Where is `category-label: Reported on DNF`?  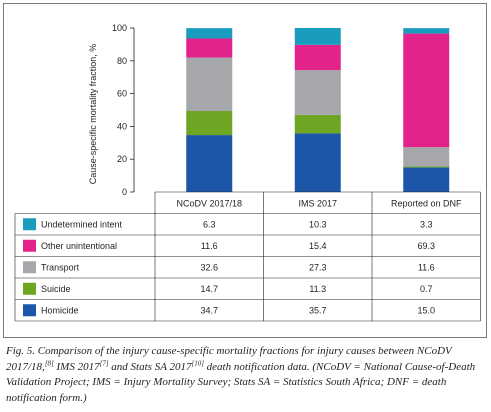 category-label: Reported on DNF is located at coordinates (426, 203).